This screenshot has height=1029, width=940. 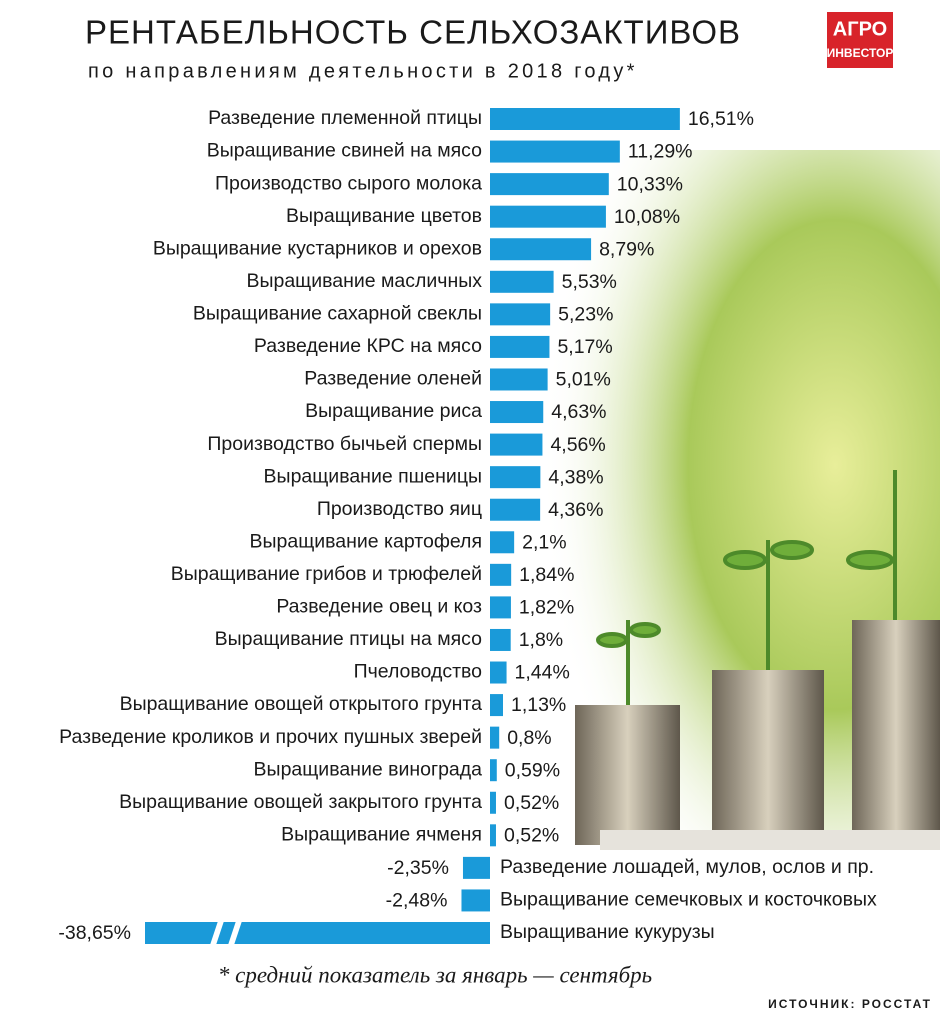 What do you see at coordinates (850, 1004) in the screenshot?
I see `source: ИСТОЧНИК: РОССТАТ` at bounding box center [850, 1004].